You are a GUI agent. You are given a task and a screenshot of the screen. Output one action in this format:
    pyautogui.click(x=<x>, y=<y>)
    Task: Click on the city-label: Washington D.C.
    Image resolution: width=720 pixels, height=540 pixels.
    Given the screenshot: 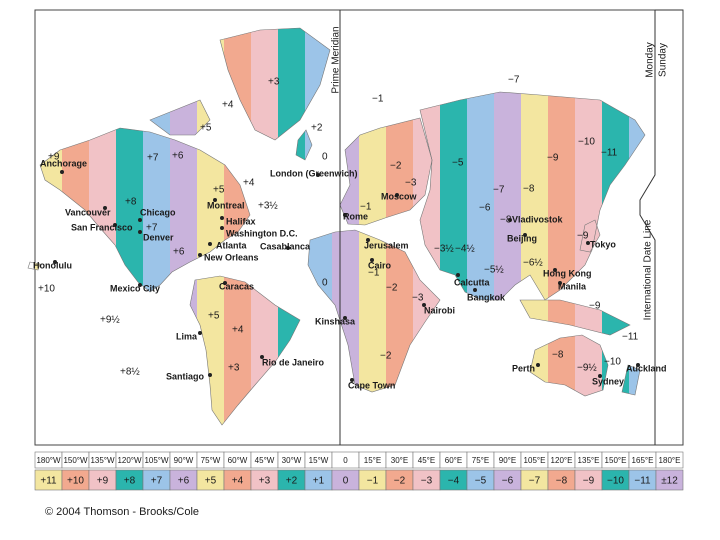 What is the action you would take?
    pyautogui.click(x=262, y=233)
    